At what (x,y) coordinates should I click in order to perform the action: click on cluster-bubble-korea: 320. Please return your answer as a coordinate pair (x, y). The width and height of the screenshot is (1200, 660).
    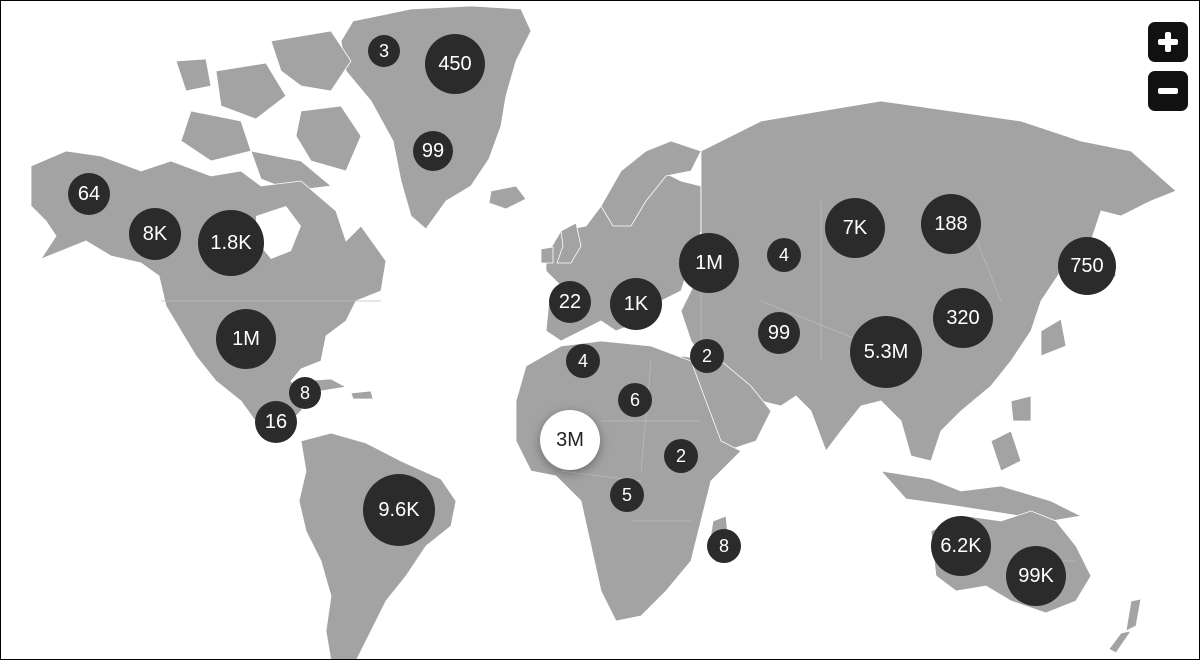
    Looking at the image, I should click on (963, 318).